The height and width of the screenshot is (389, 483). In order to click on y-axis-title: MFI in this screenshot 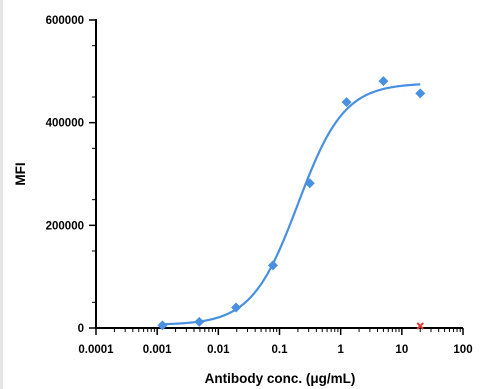, I will do `click(20, 173)`.